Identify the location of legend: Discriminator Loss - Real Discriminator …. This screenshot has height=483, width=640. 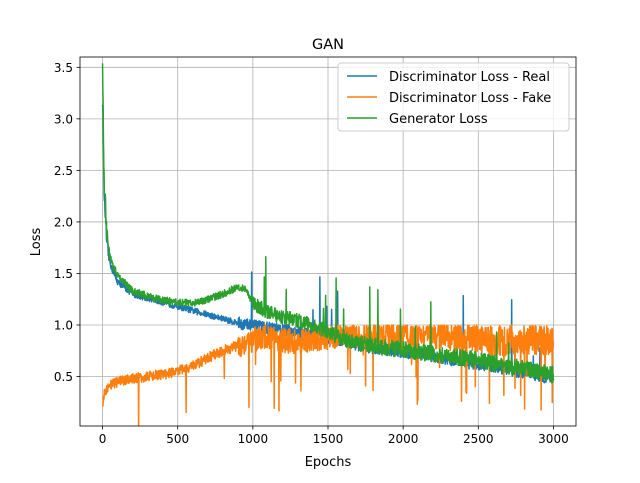
(453, 97).